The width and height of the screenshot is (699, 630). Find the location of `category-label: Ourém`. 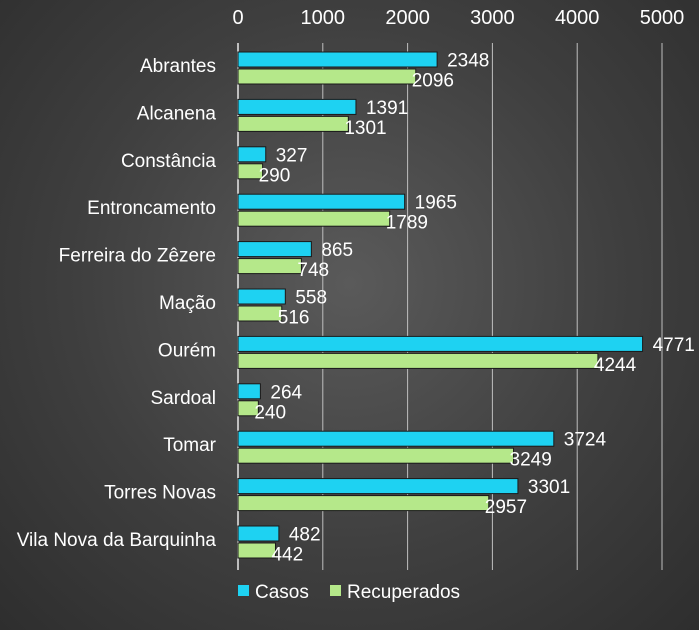

category-label: Ourém is located at coordinates (187, 350).